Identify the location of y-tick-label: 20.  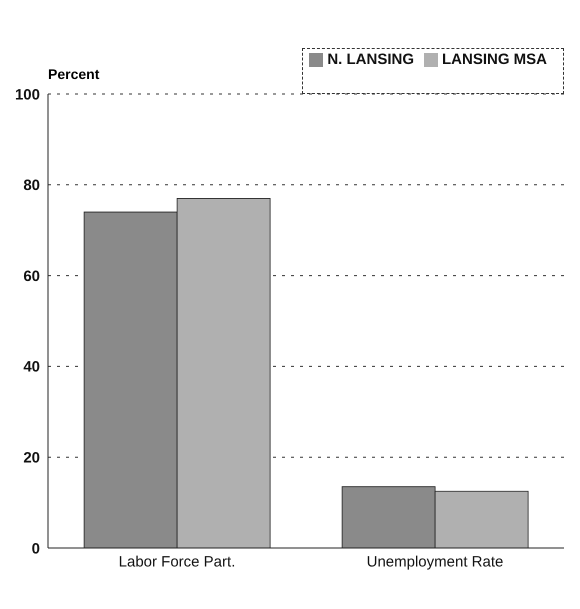
(31, 458).